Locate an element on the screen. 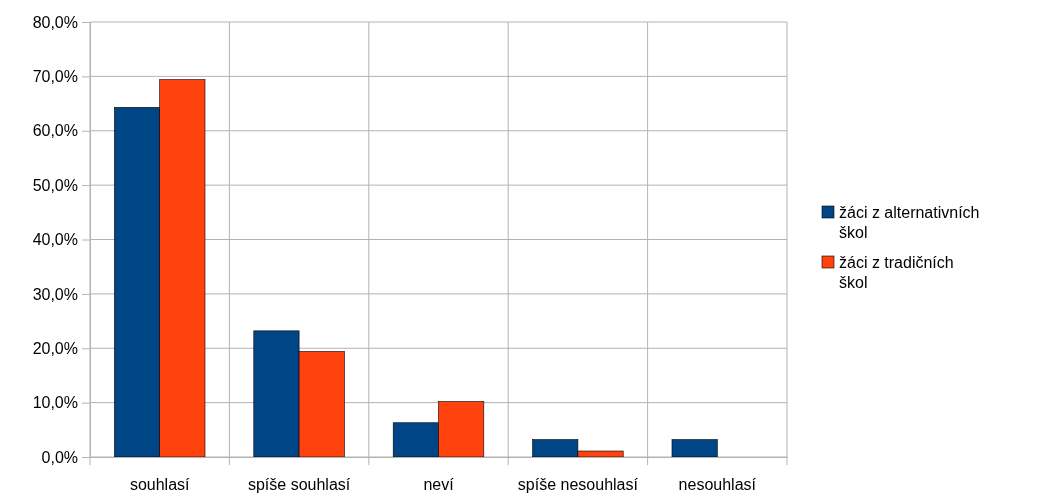 The width and height of the screenshot is (1051, 499). legend-label: žáci z alternativních škol is located at coordinates (909, 222).